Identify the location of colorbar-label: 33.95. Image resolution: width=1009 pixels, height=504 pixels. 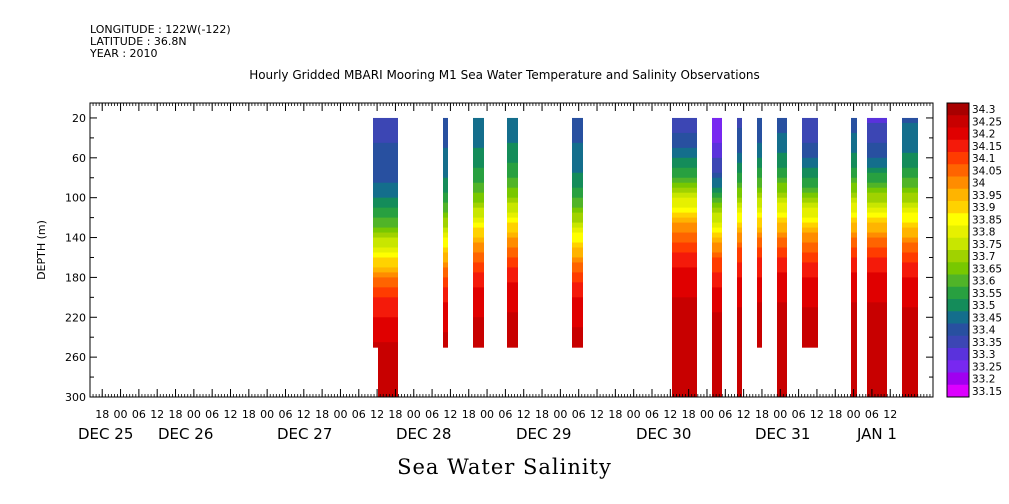
(987, 196).